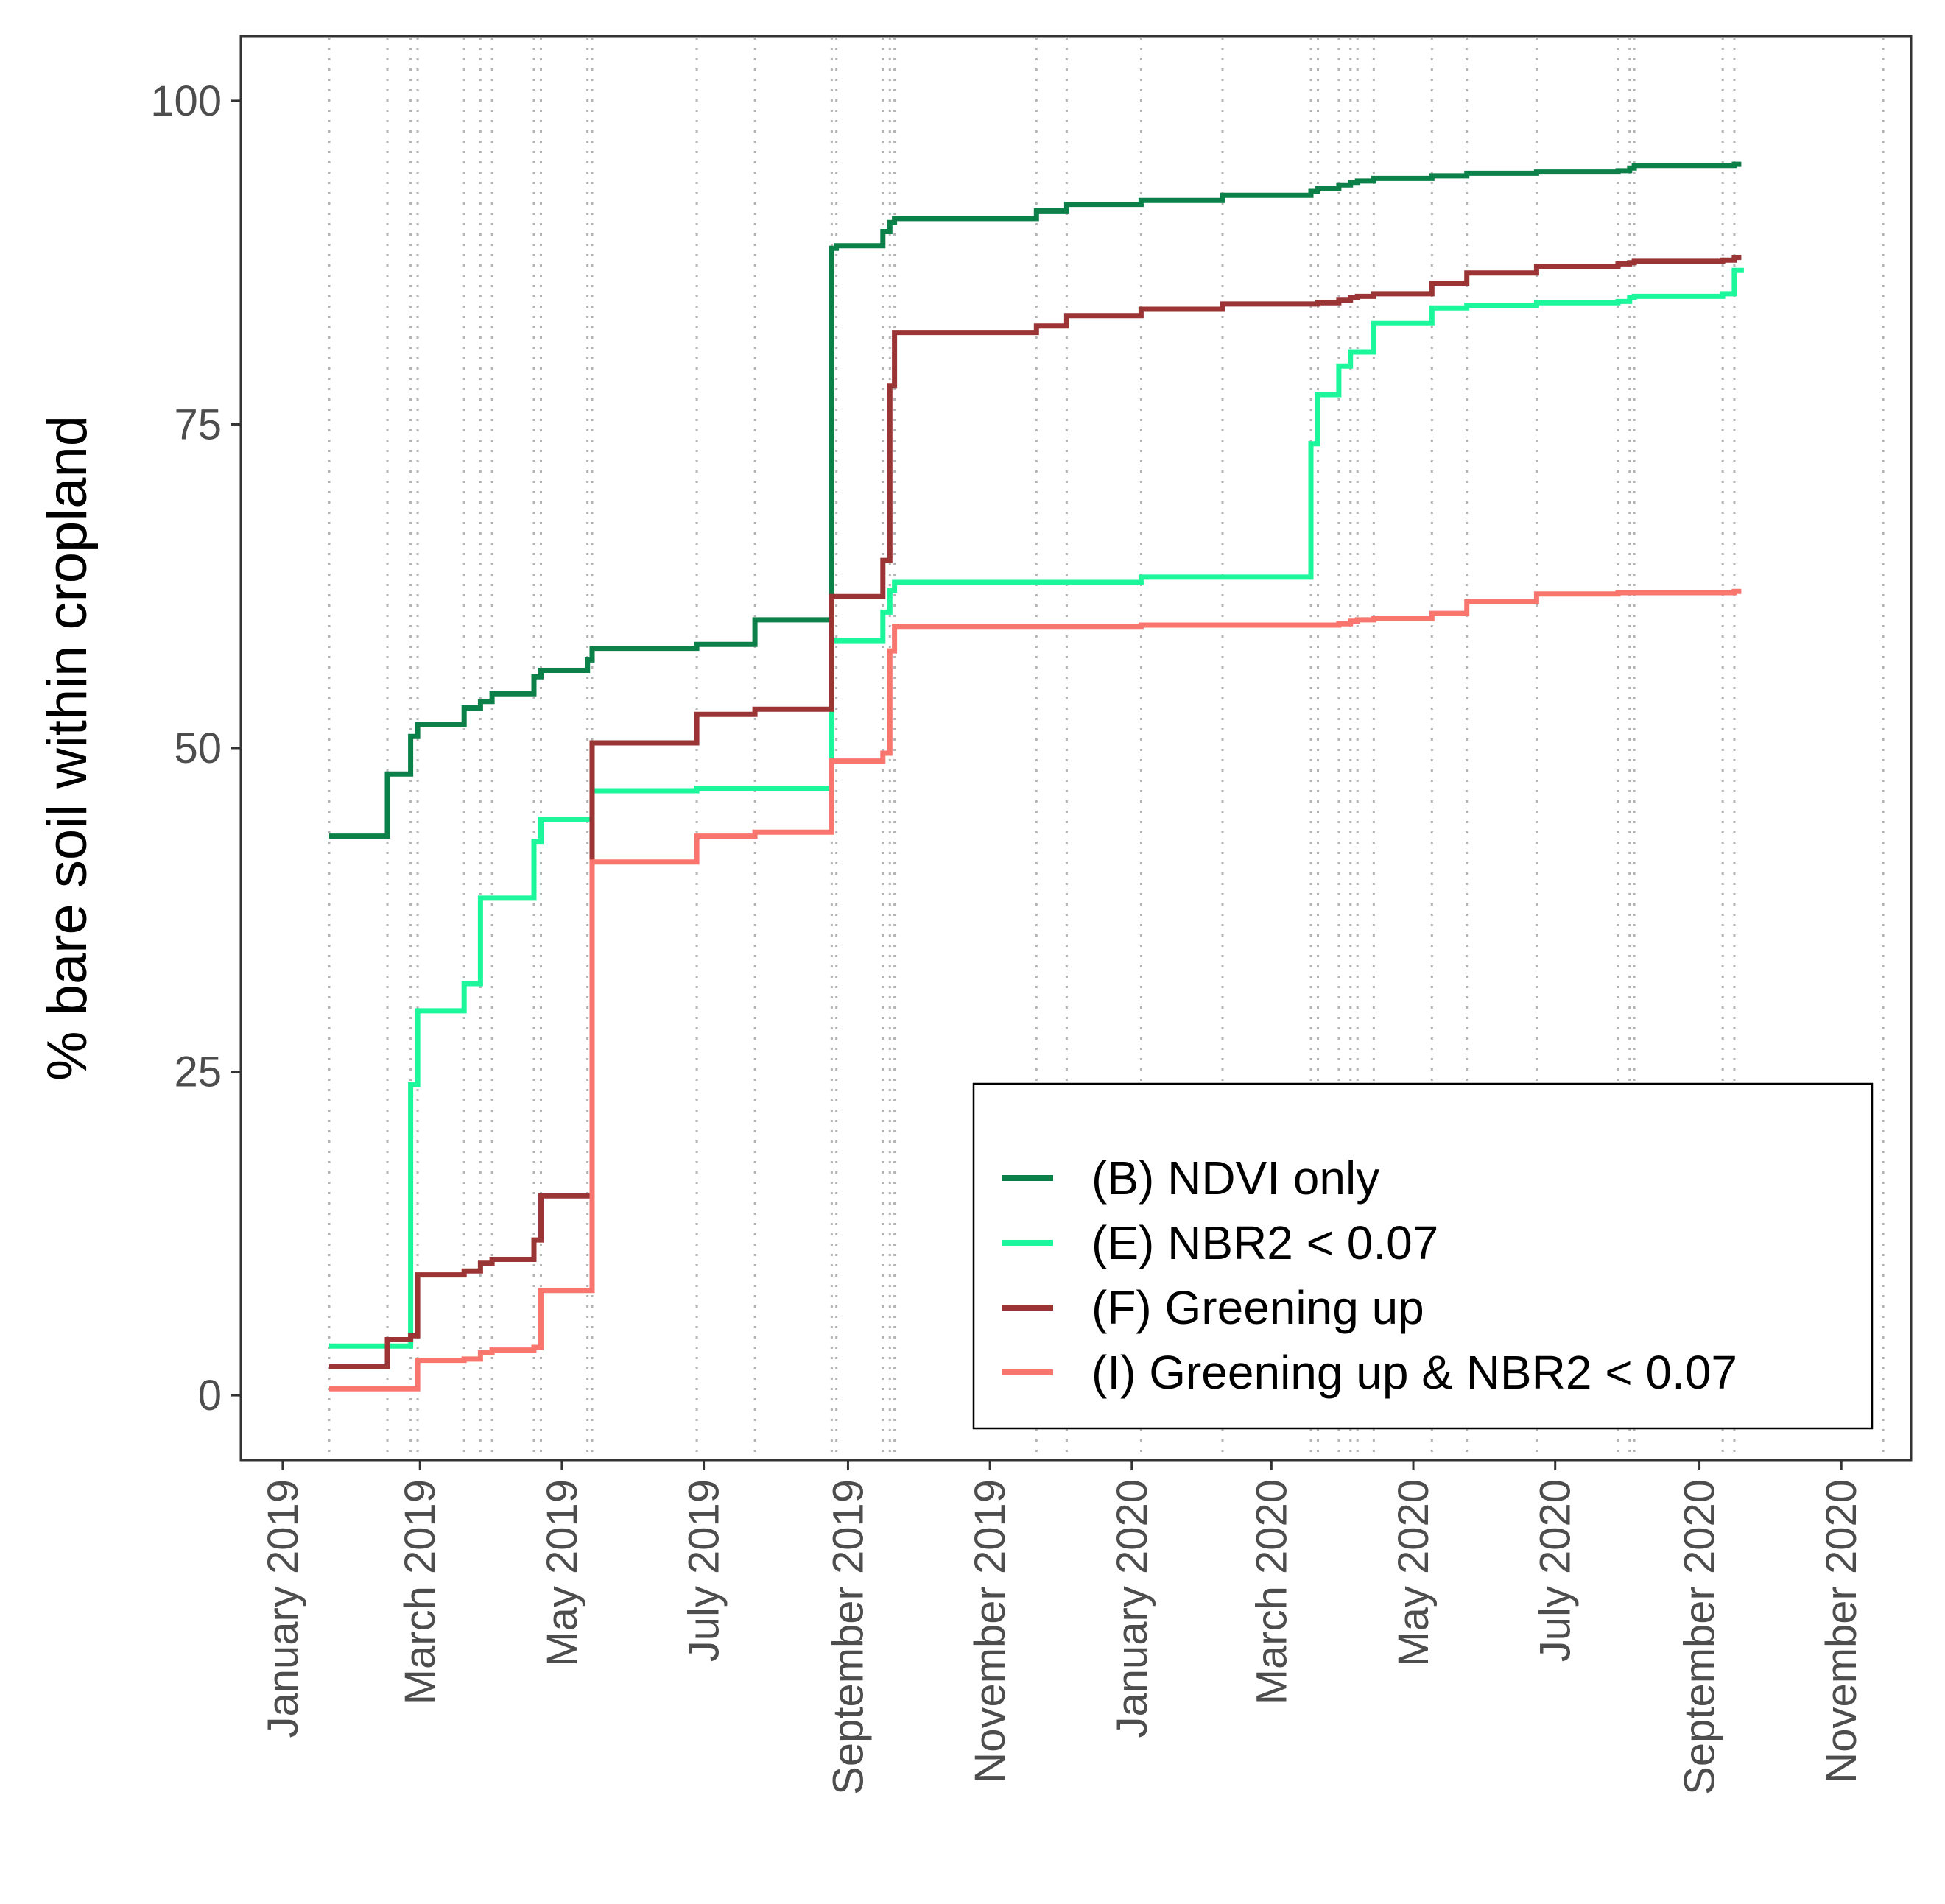 Image resolution: width=1945 pixels, height=1904 pixels. I want to click on legend-box, so click(1423, 1256).